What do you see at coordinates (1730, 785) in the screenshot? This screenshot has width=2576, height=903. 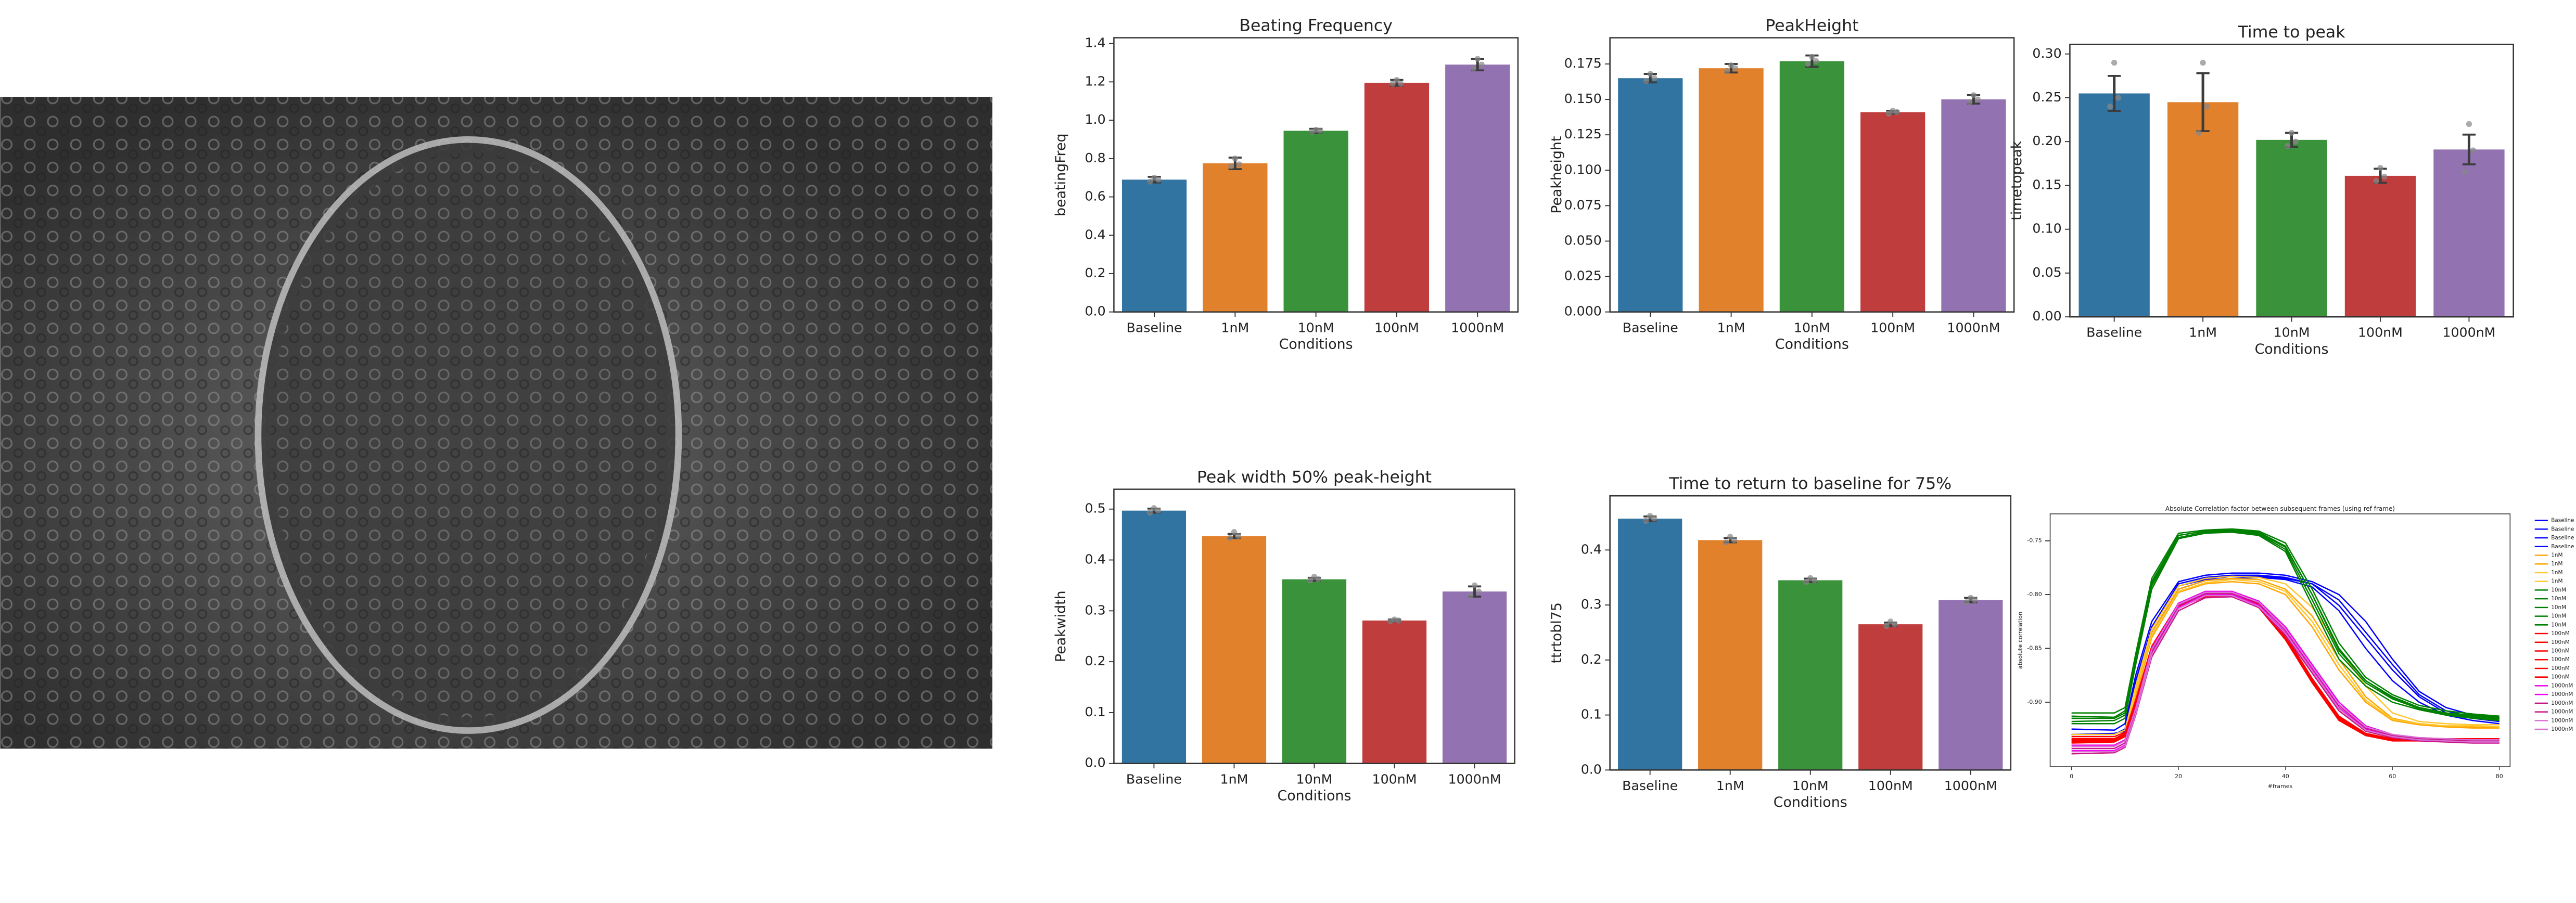 I see `x-tick-label: 1nM` at bounding box center [1730, 785].